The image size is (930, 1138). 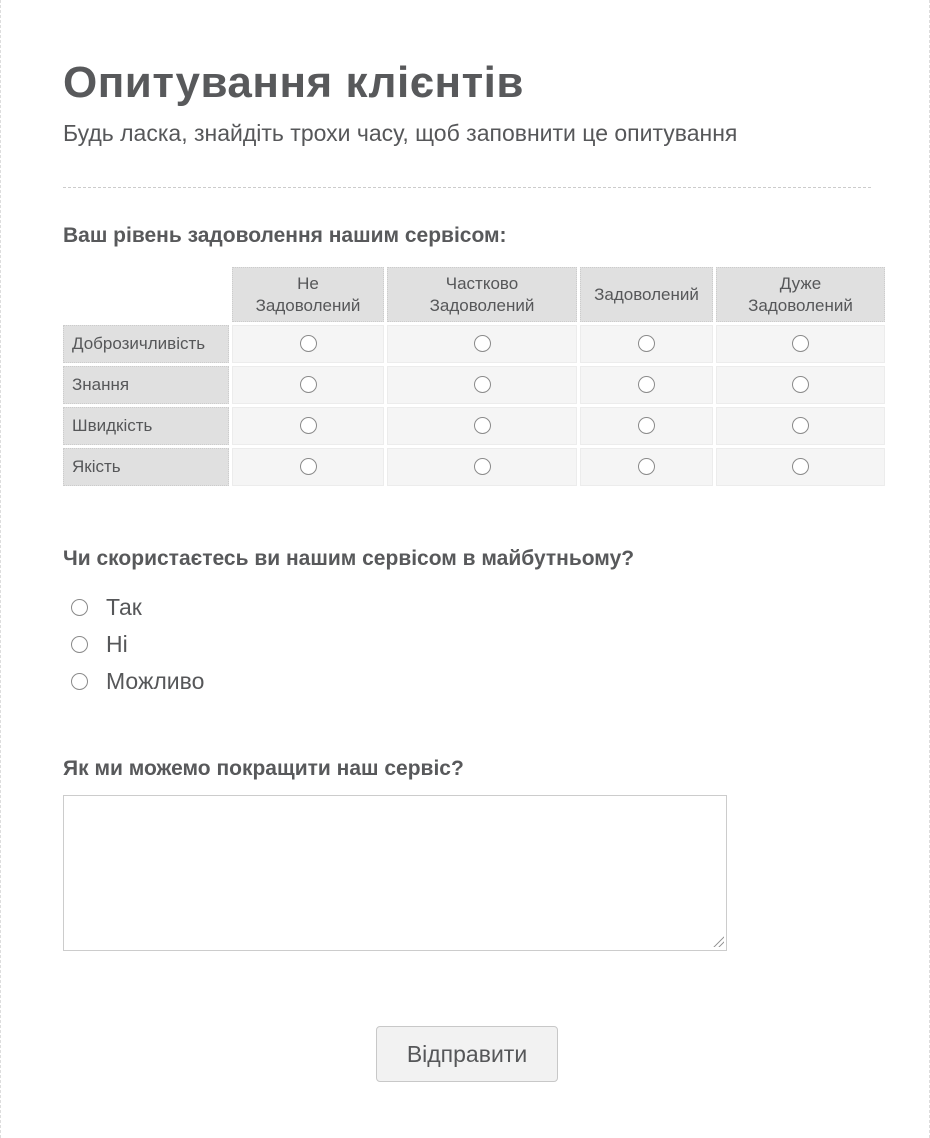 I want to click on divider, so click(x=467, y=188).